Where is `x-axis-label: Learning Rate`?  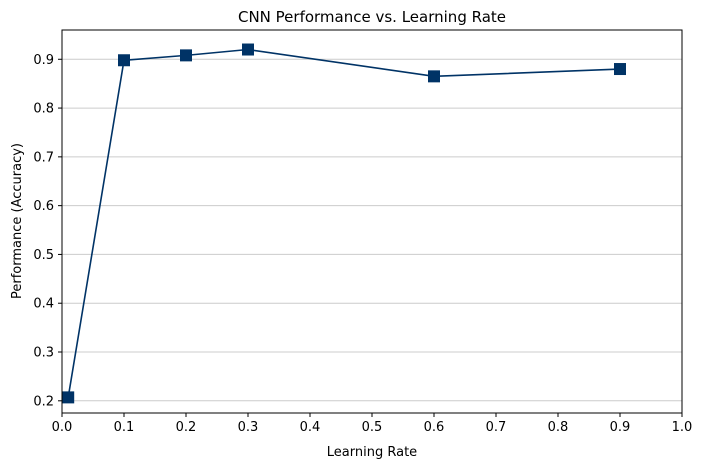
x-axis-label: Learning Rate is located at coordinates (372, 452).